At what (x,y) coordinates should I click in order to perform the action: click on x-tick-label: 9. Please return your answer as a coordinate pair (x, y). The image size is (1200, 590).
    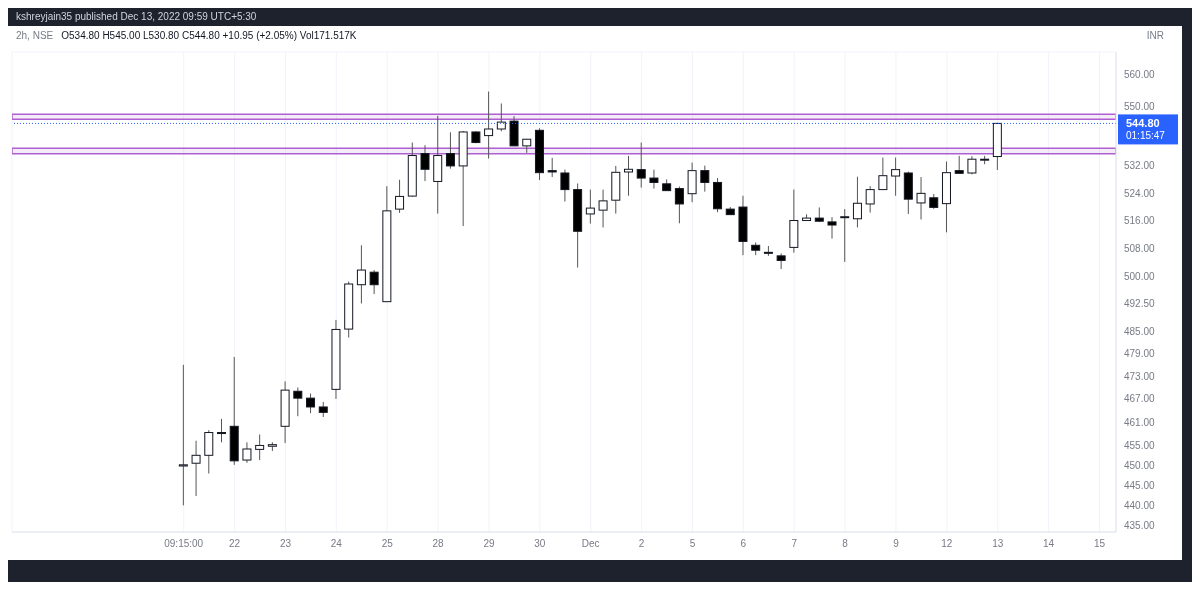
    Looking at the image, I should click on (896, 544).